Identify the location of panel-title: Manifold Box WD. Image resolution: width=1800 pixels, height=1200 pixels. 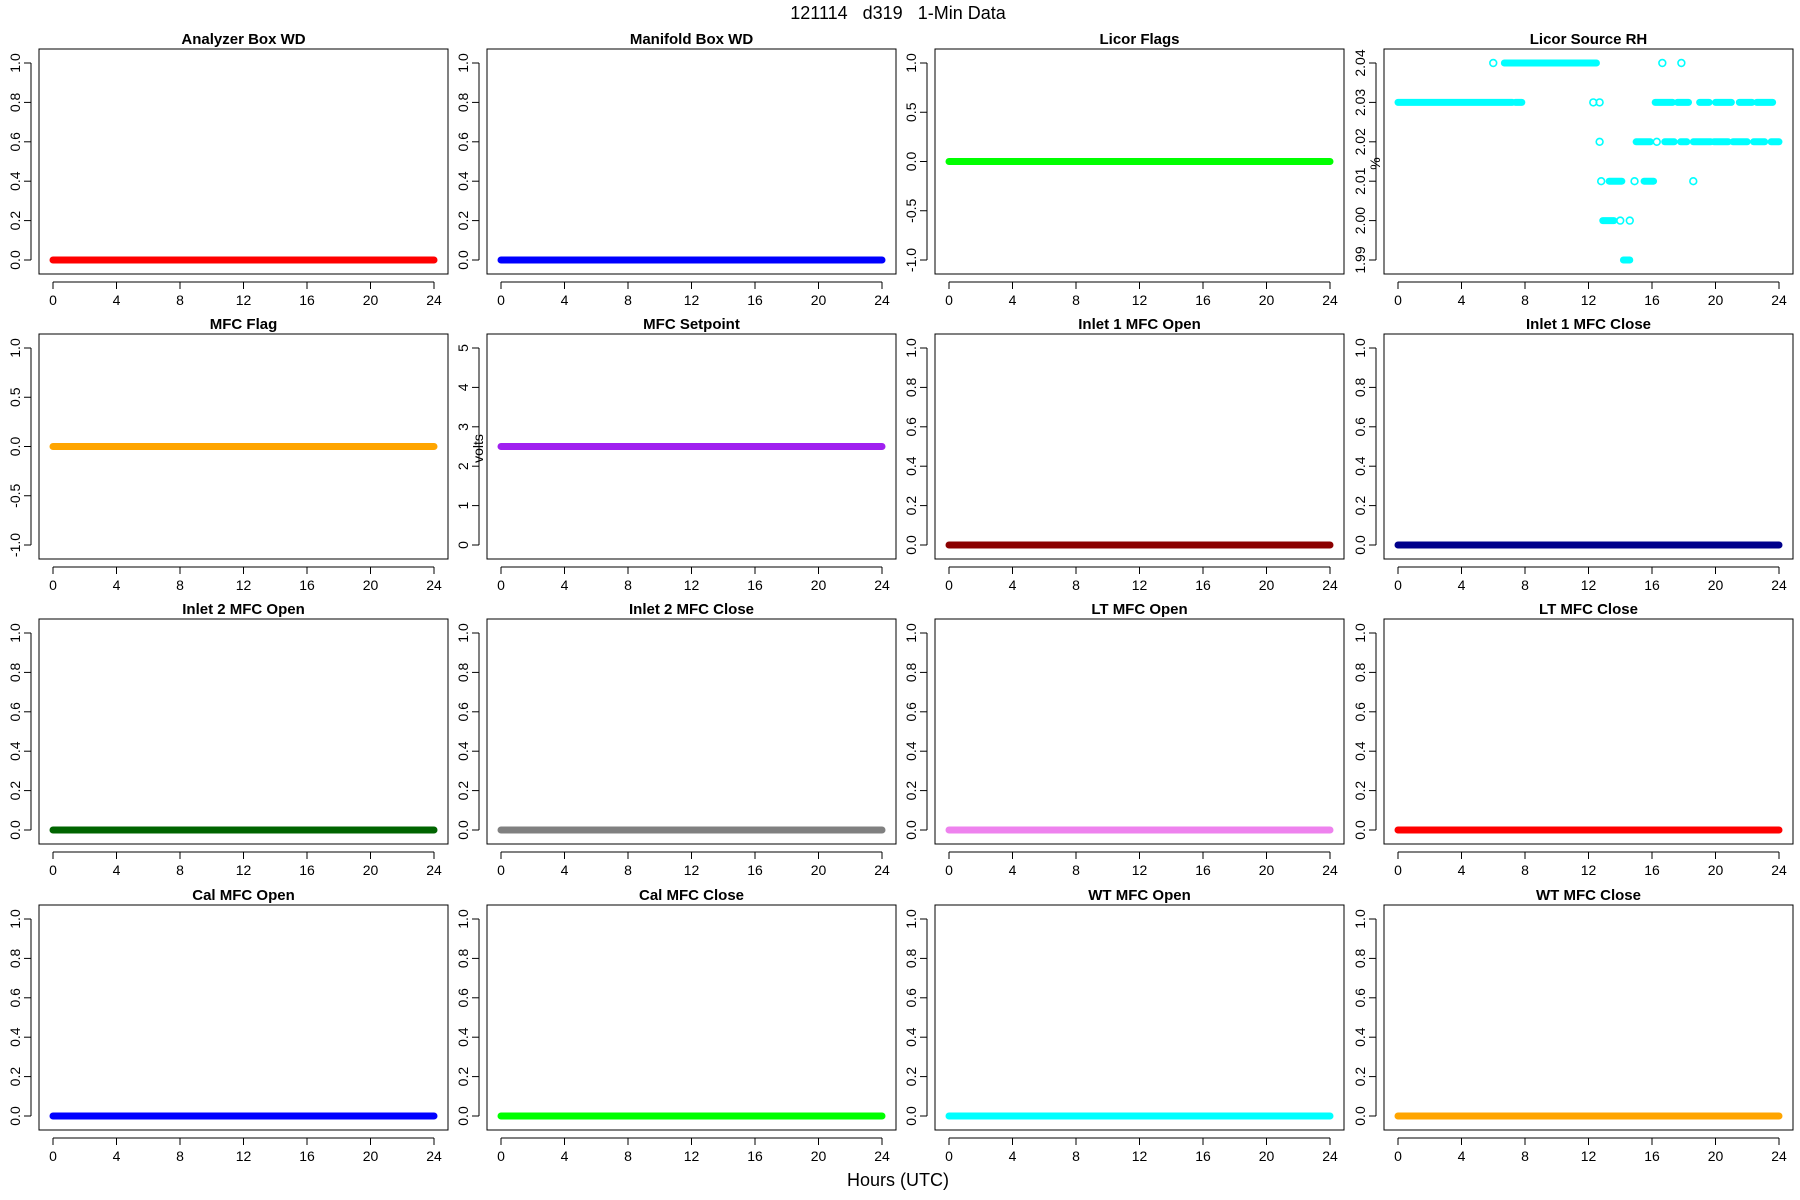
(691, 39).